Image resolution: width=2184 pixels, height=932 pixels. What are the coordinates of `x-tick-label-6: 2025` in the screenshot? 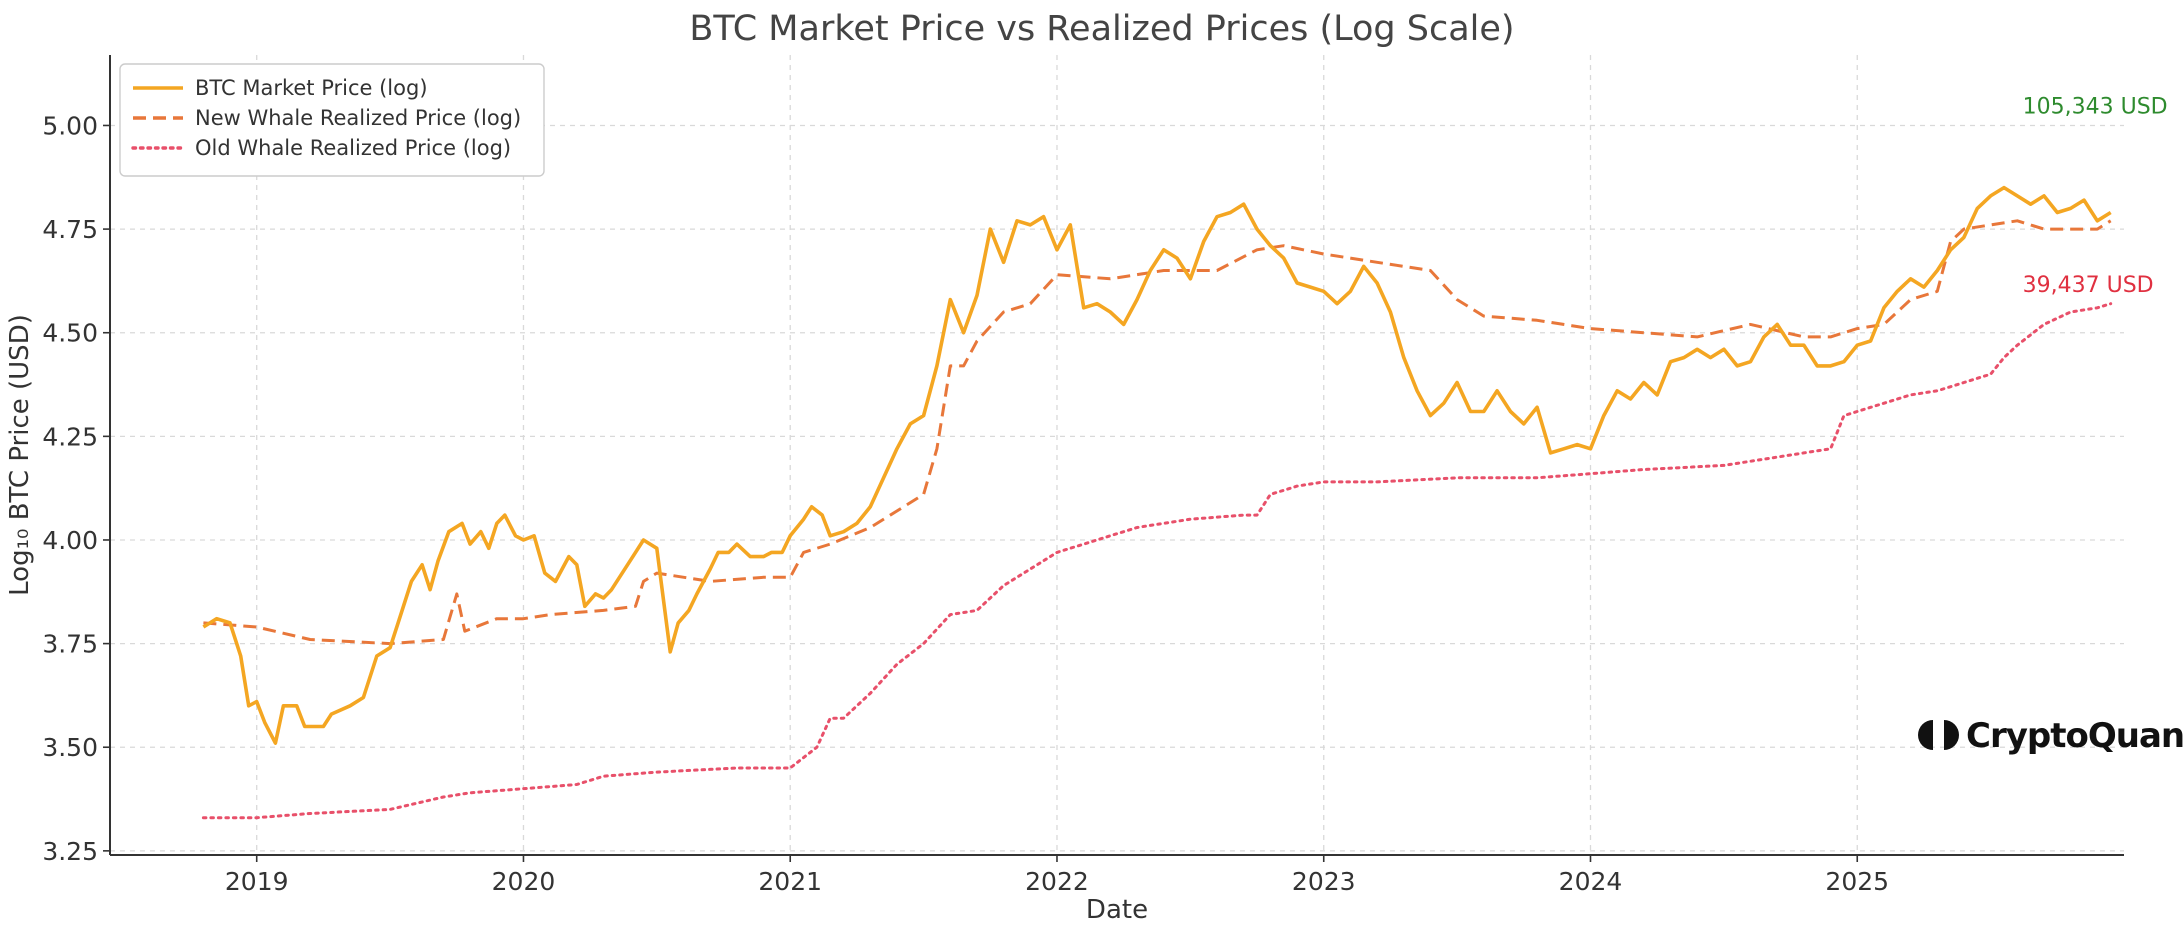 It's located at (1857, 881).